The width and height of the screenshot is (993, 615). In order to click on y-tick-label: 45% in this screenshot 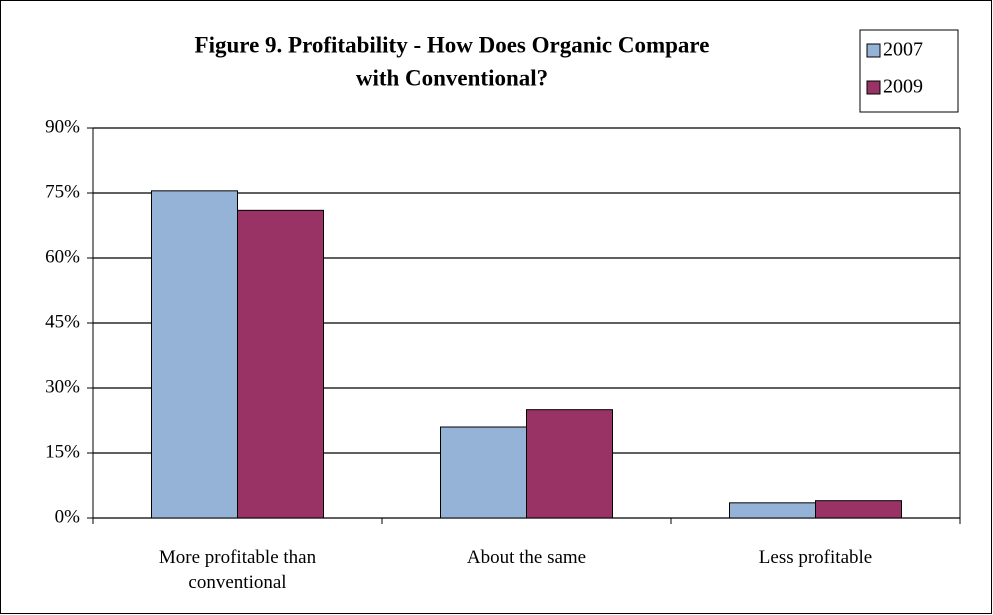, I will do `click(62, 321)`.